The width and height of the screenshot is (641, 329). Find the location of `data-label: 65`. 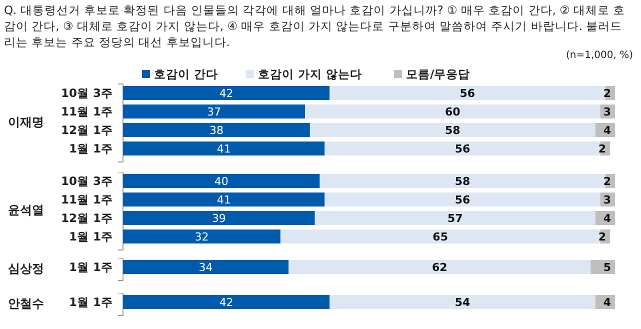

data-label: 65 is located at coordinates (440, 237).